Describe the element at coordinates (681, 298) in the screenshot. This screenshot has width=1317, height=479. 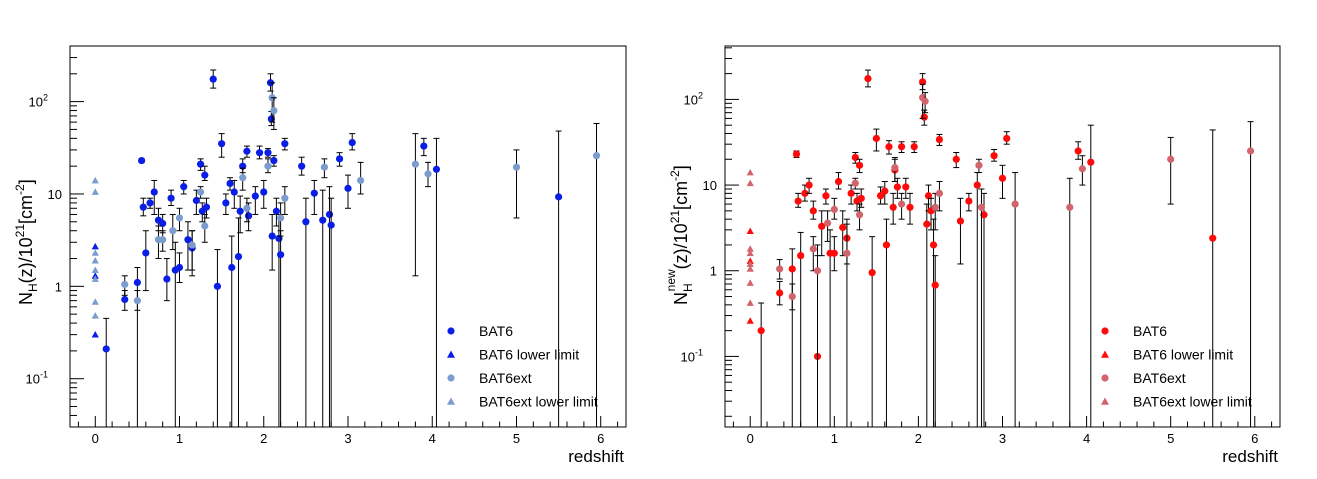
I see `y-axis-title-base: N` at that location.